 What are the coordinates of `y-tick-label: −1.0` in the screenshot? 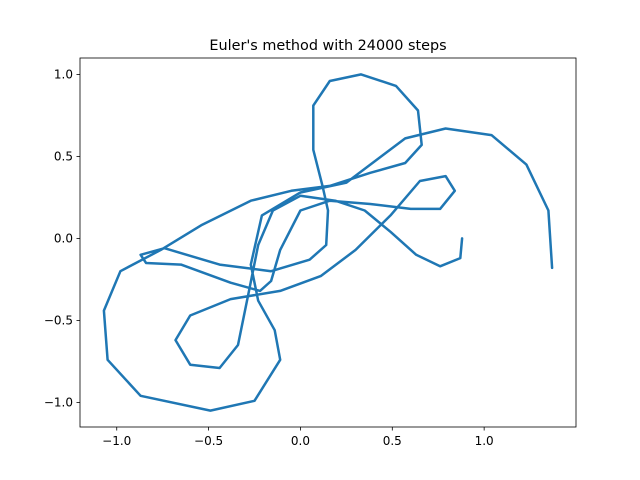 It's located at (58, 402).